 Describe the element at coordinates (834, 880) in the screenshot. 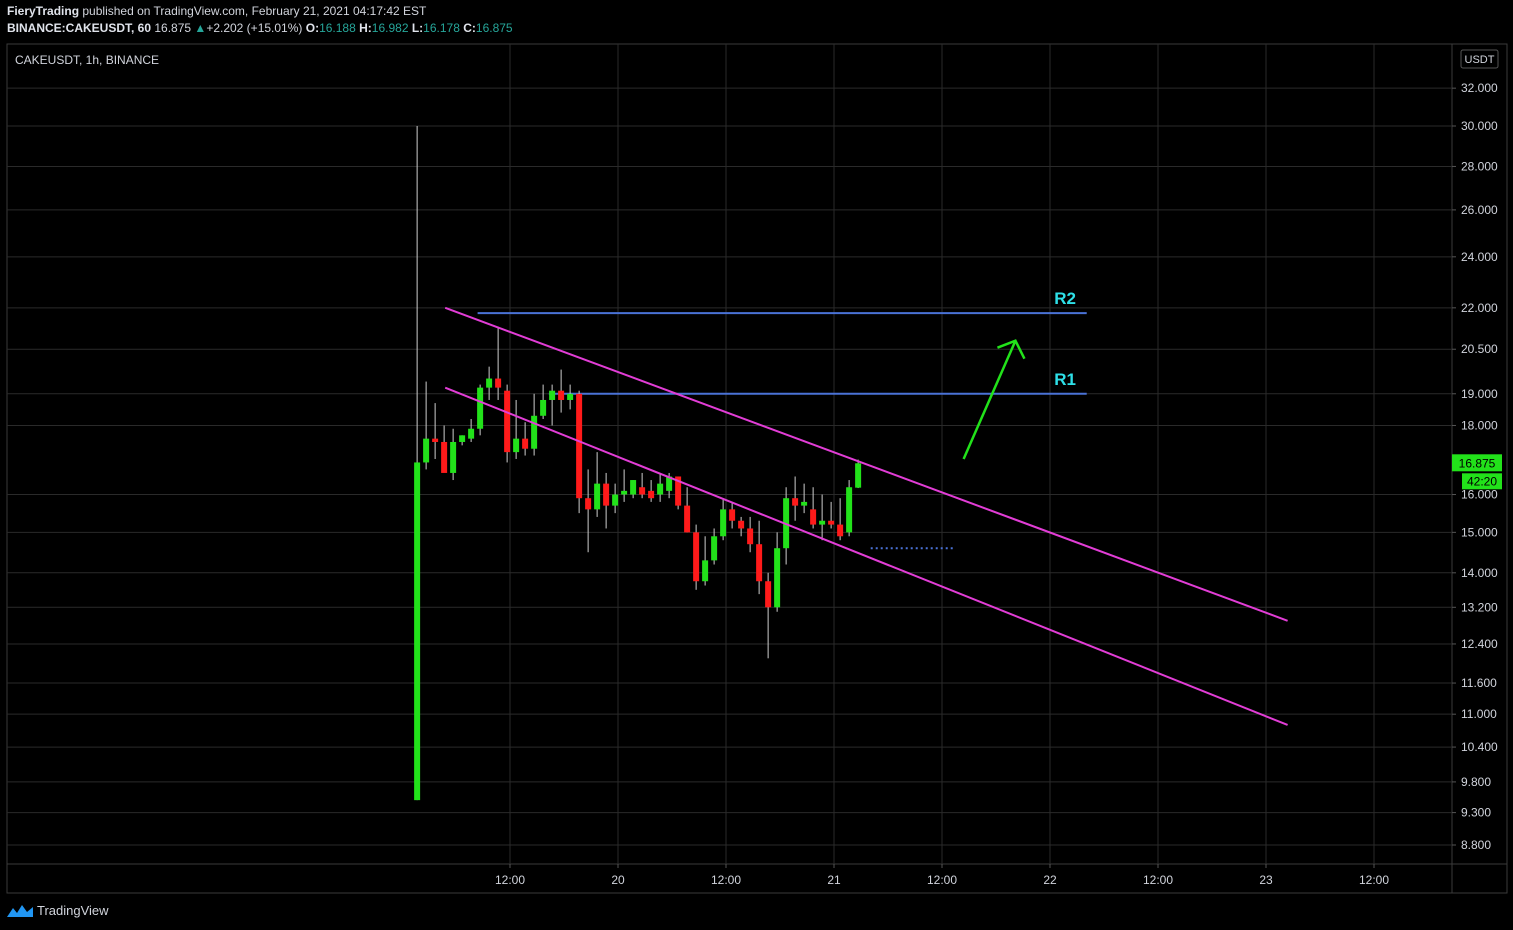

I see `x-tick-label: 21` at that location.